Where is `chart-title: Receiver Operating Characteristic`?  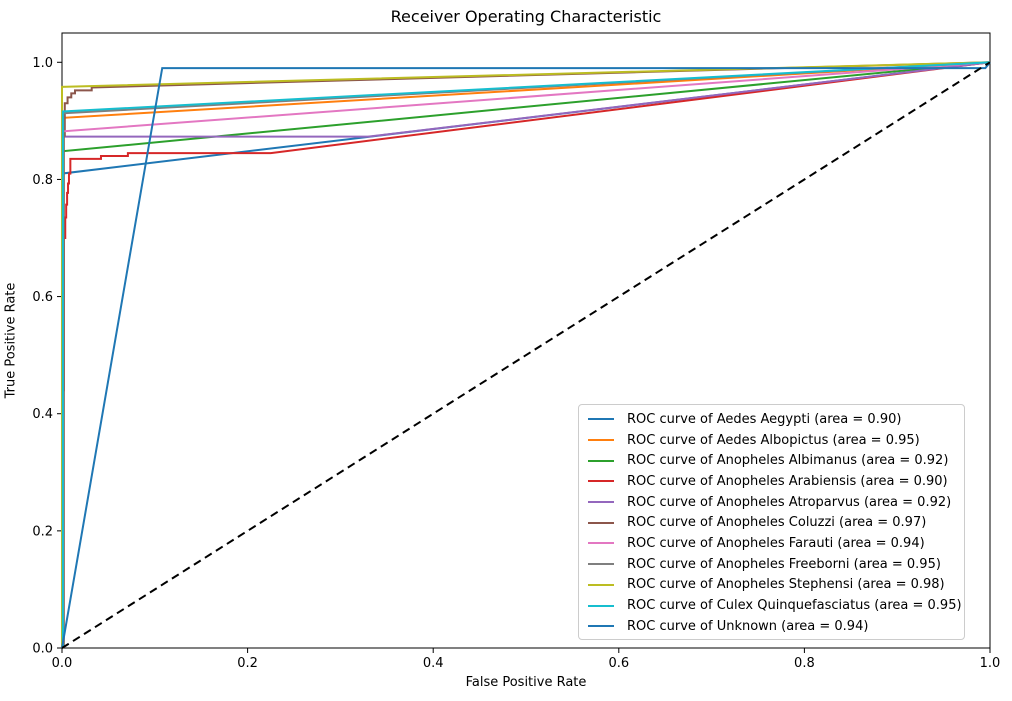 chart-title: Receiver Operating Characteristic is located at coordinates (526, 16).